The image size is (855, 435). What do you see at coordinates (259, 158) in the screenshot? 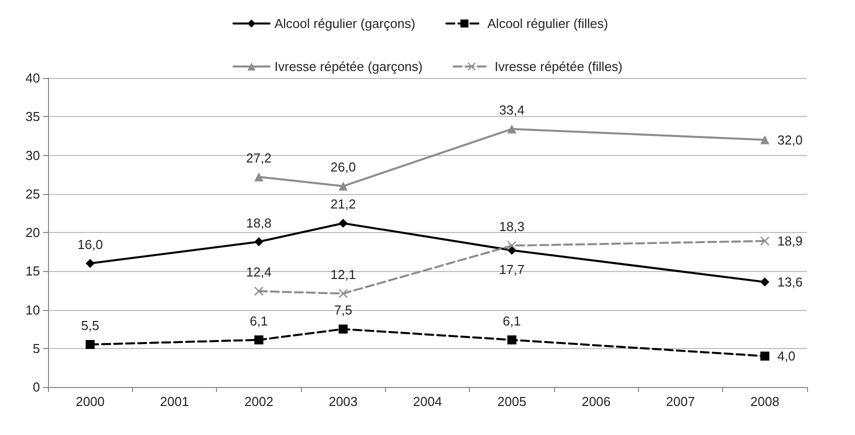
I see `data-label: 27,2` at bounding box center [259, 158].